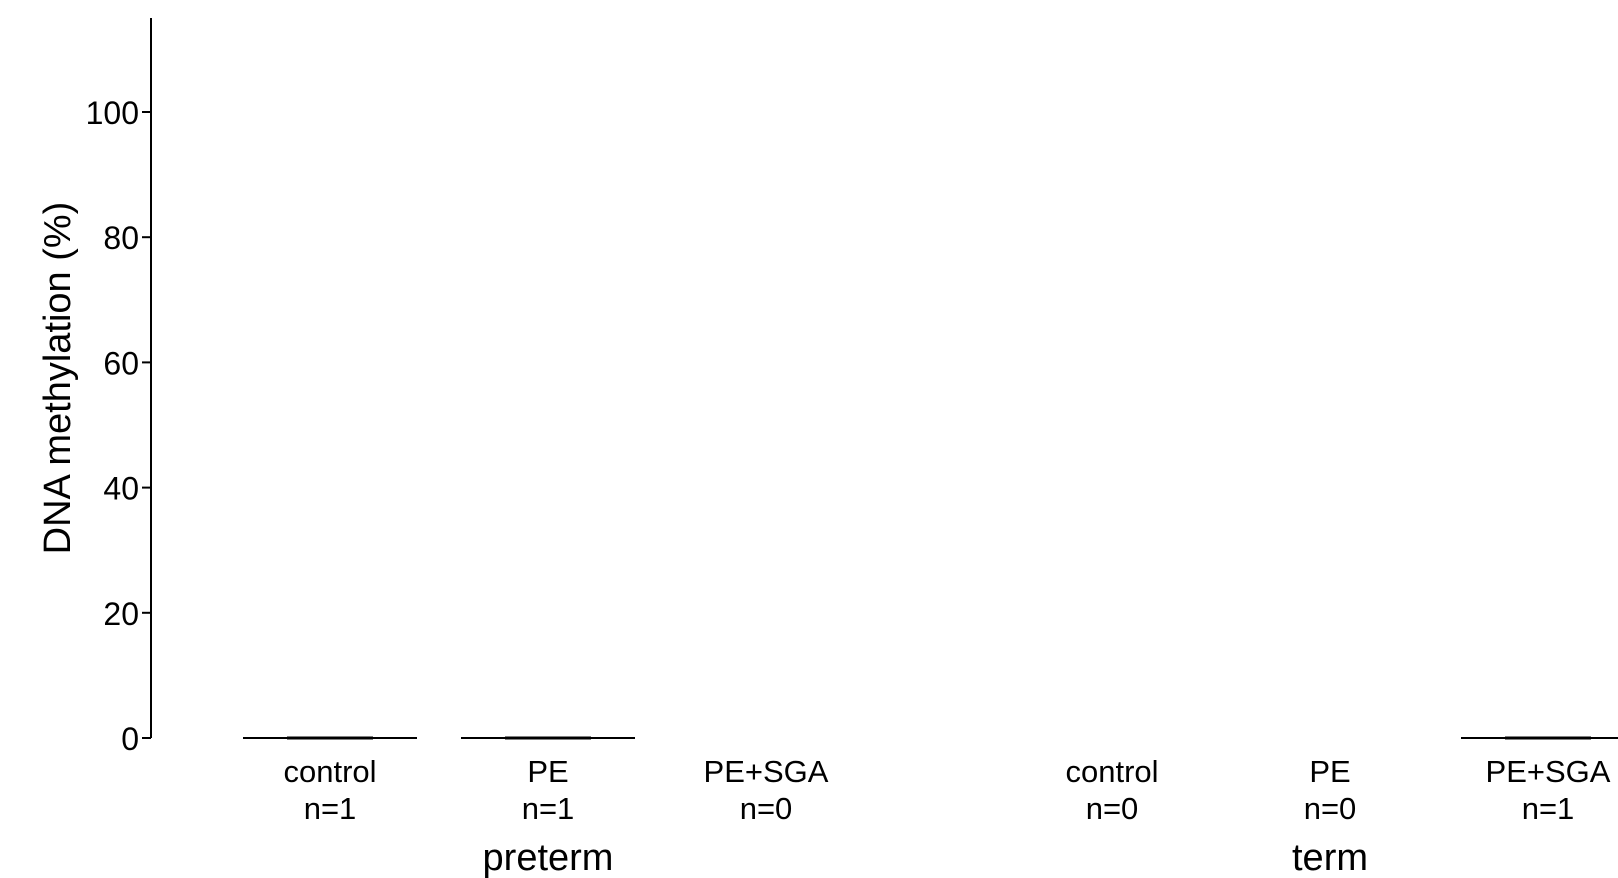 Image resolution: width=1618 pixels, height=878 pixels. I want to click on y-axis-label: DNA methylation (%), so click(58, 378).